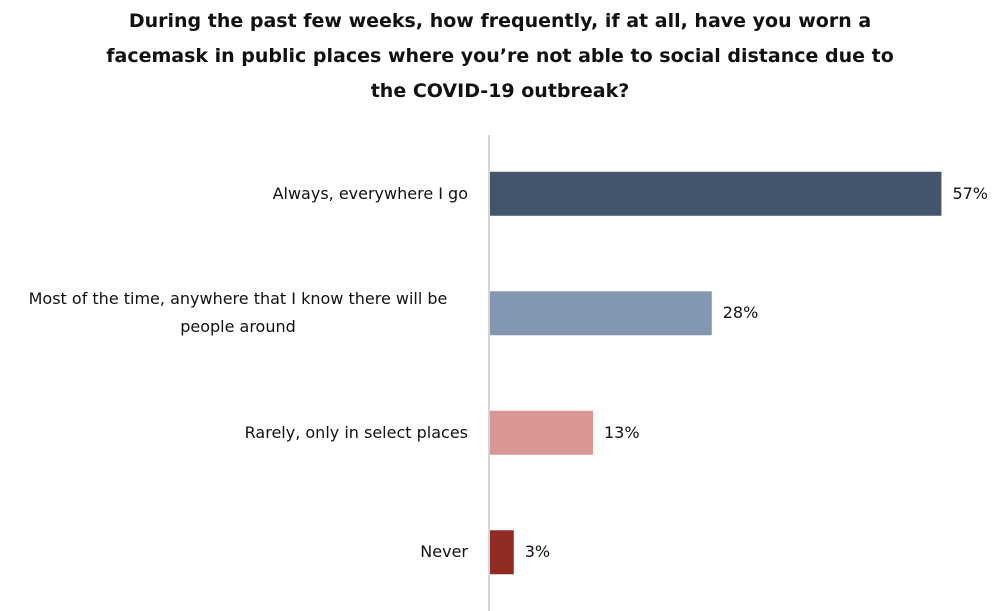 This screenshot has height=611, width=997. I want to click on value-label: 57%, so click(970, 193).